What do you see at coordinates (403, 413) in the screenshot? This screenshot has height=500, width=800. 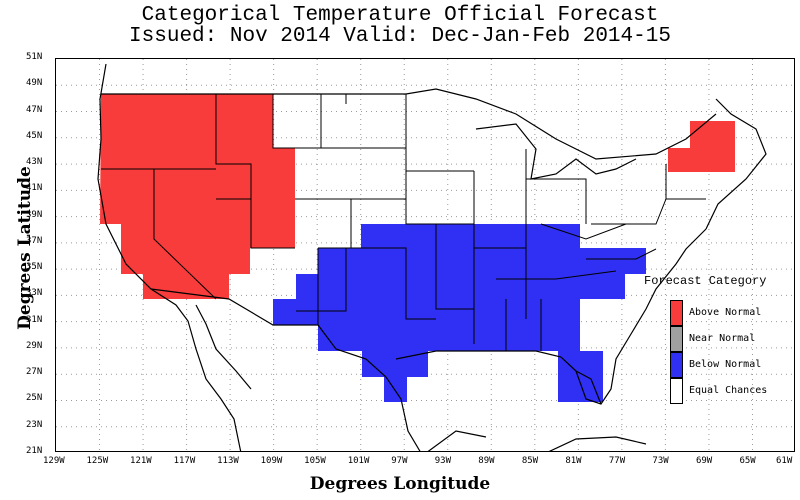 I see `gulf-coast` at bounding box center [403, 413].